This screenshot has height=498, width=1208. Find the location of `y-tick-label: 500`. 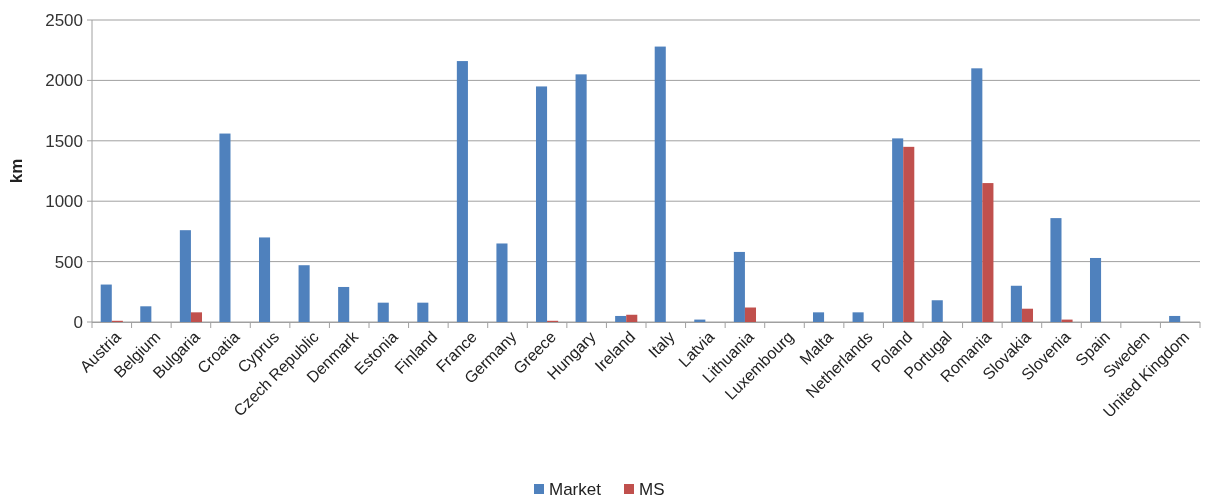

y-tick-label: 500 is located at coordinates (68, 262).